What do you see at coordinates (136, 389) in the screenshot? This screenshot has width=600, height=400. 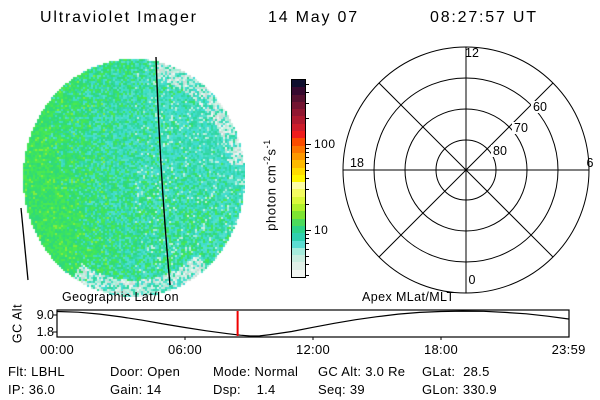 I see `status-field: Gain: 14` at bounding box center [136, 389].